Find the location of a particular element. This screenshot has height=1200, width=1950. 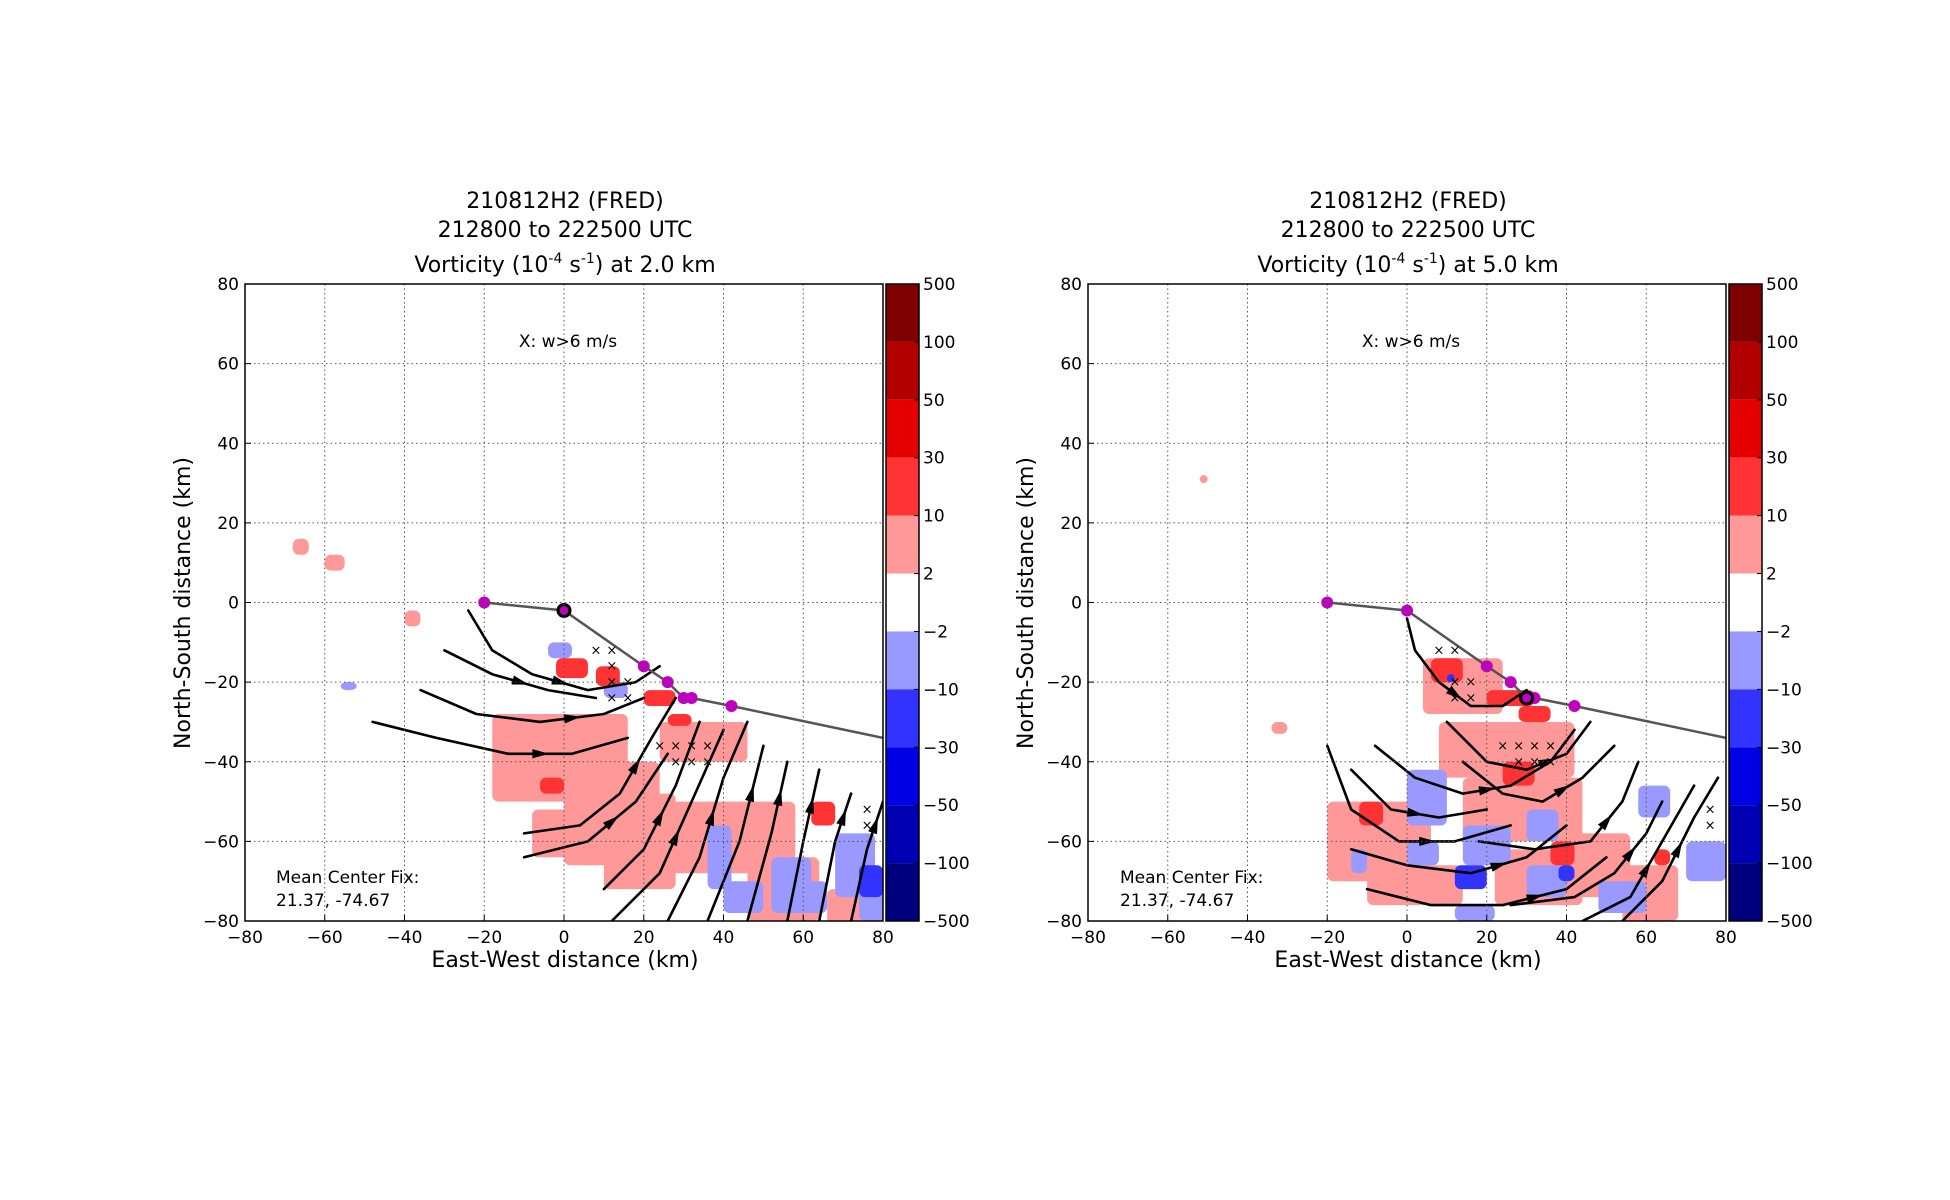

y-tick-label: −60 is located at coordinates (221, 842).